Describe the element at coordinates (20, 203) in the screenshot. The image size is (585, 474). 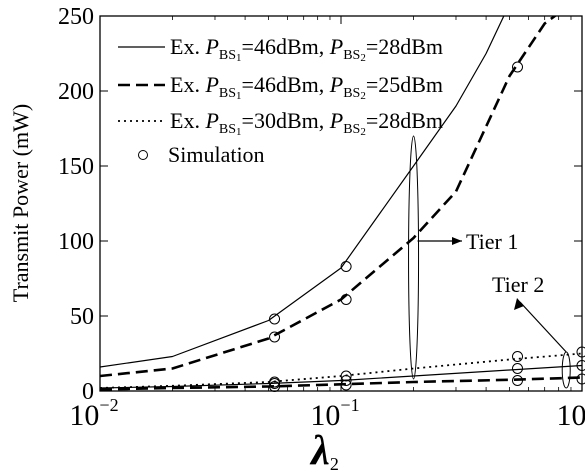
I see `y-axis-label: Transmit Power (mW)` at that location.